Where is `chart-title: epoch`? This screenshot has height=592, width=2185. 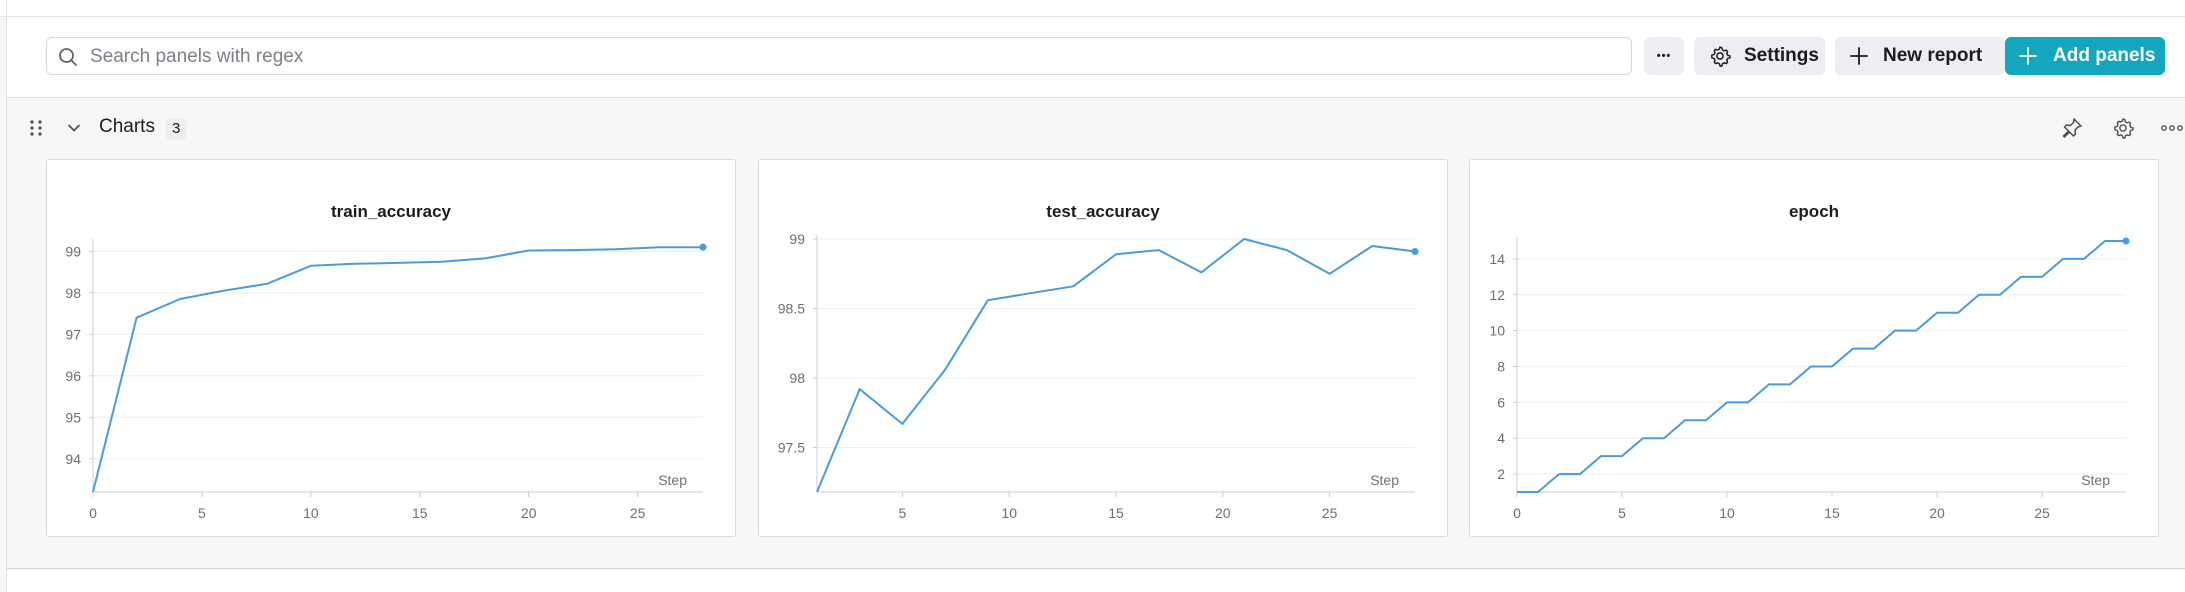 chart-title: epoch is located at coordinates (1814, 211).